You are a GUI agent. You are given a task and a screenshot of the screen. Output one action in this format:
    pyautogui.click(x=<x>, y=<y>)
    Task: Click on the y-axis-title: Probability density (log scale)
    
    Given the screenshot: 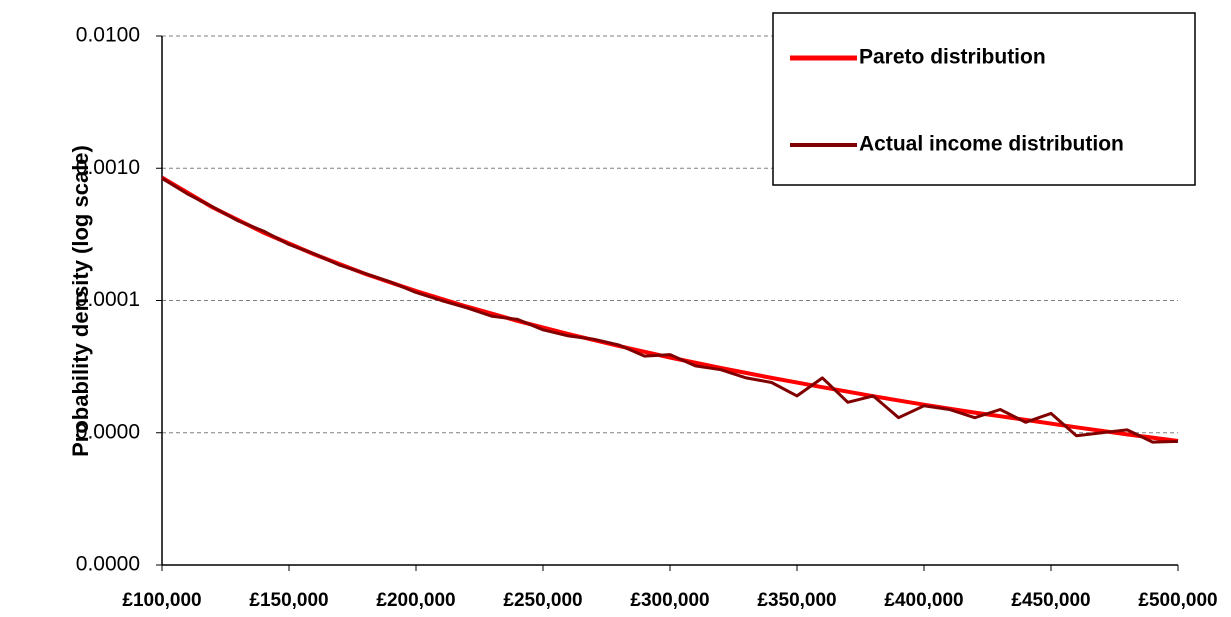 What is the action you would take?
    pyautogui.click(x=80, y=301)
    